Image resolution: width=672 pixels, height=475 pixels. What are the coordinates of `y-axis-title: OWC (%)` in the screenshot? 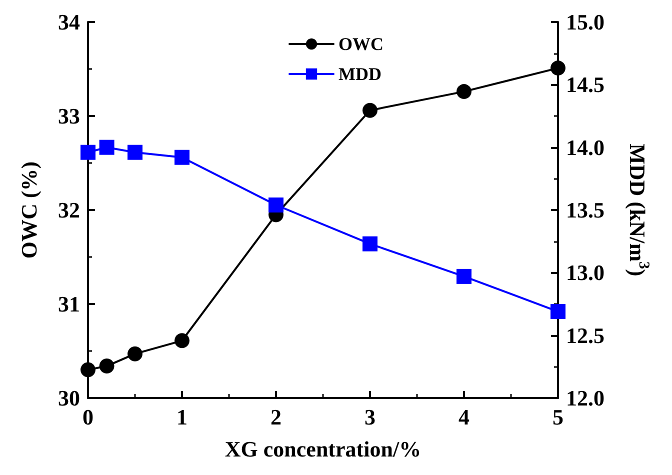 It's located at (29, 210).